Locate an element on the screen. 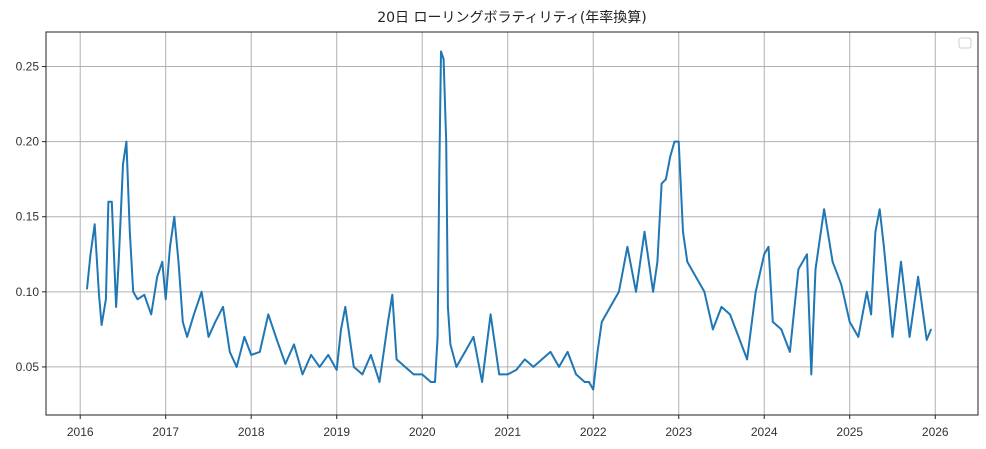 This screenshot has height=449, width=986. x-tick-label: 2024 is located at coordinates (764, 432).